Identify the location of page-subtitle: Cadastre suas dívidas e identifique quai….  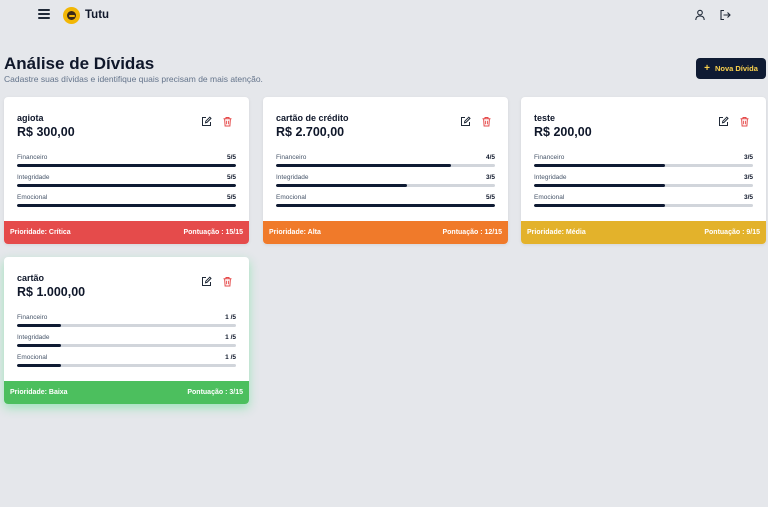
(133, 79).